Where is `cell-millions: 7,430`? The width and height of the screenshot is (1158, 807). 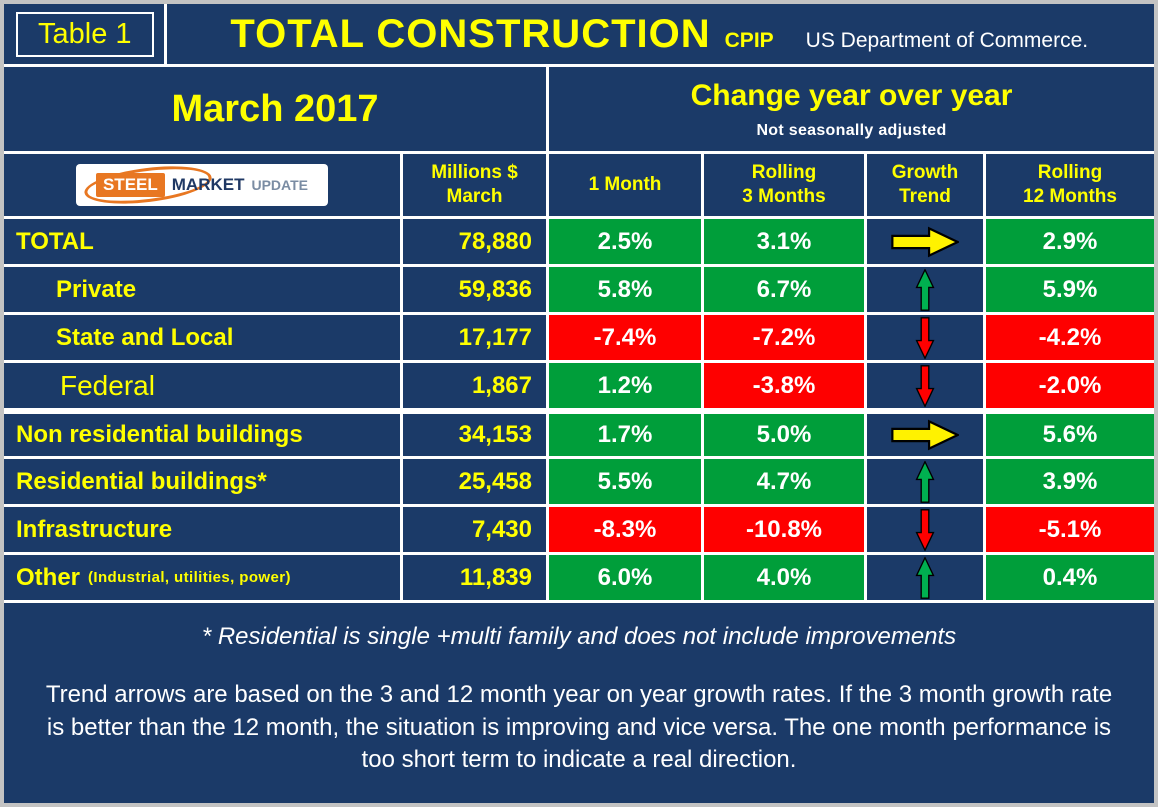 cell-millions: 7,430 is located at coordinates (474, 529).